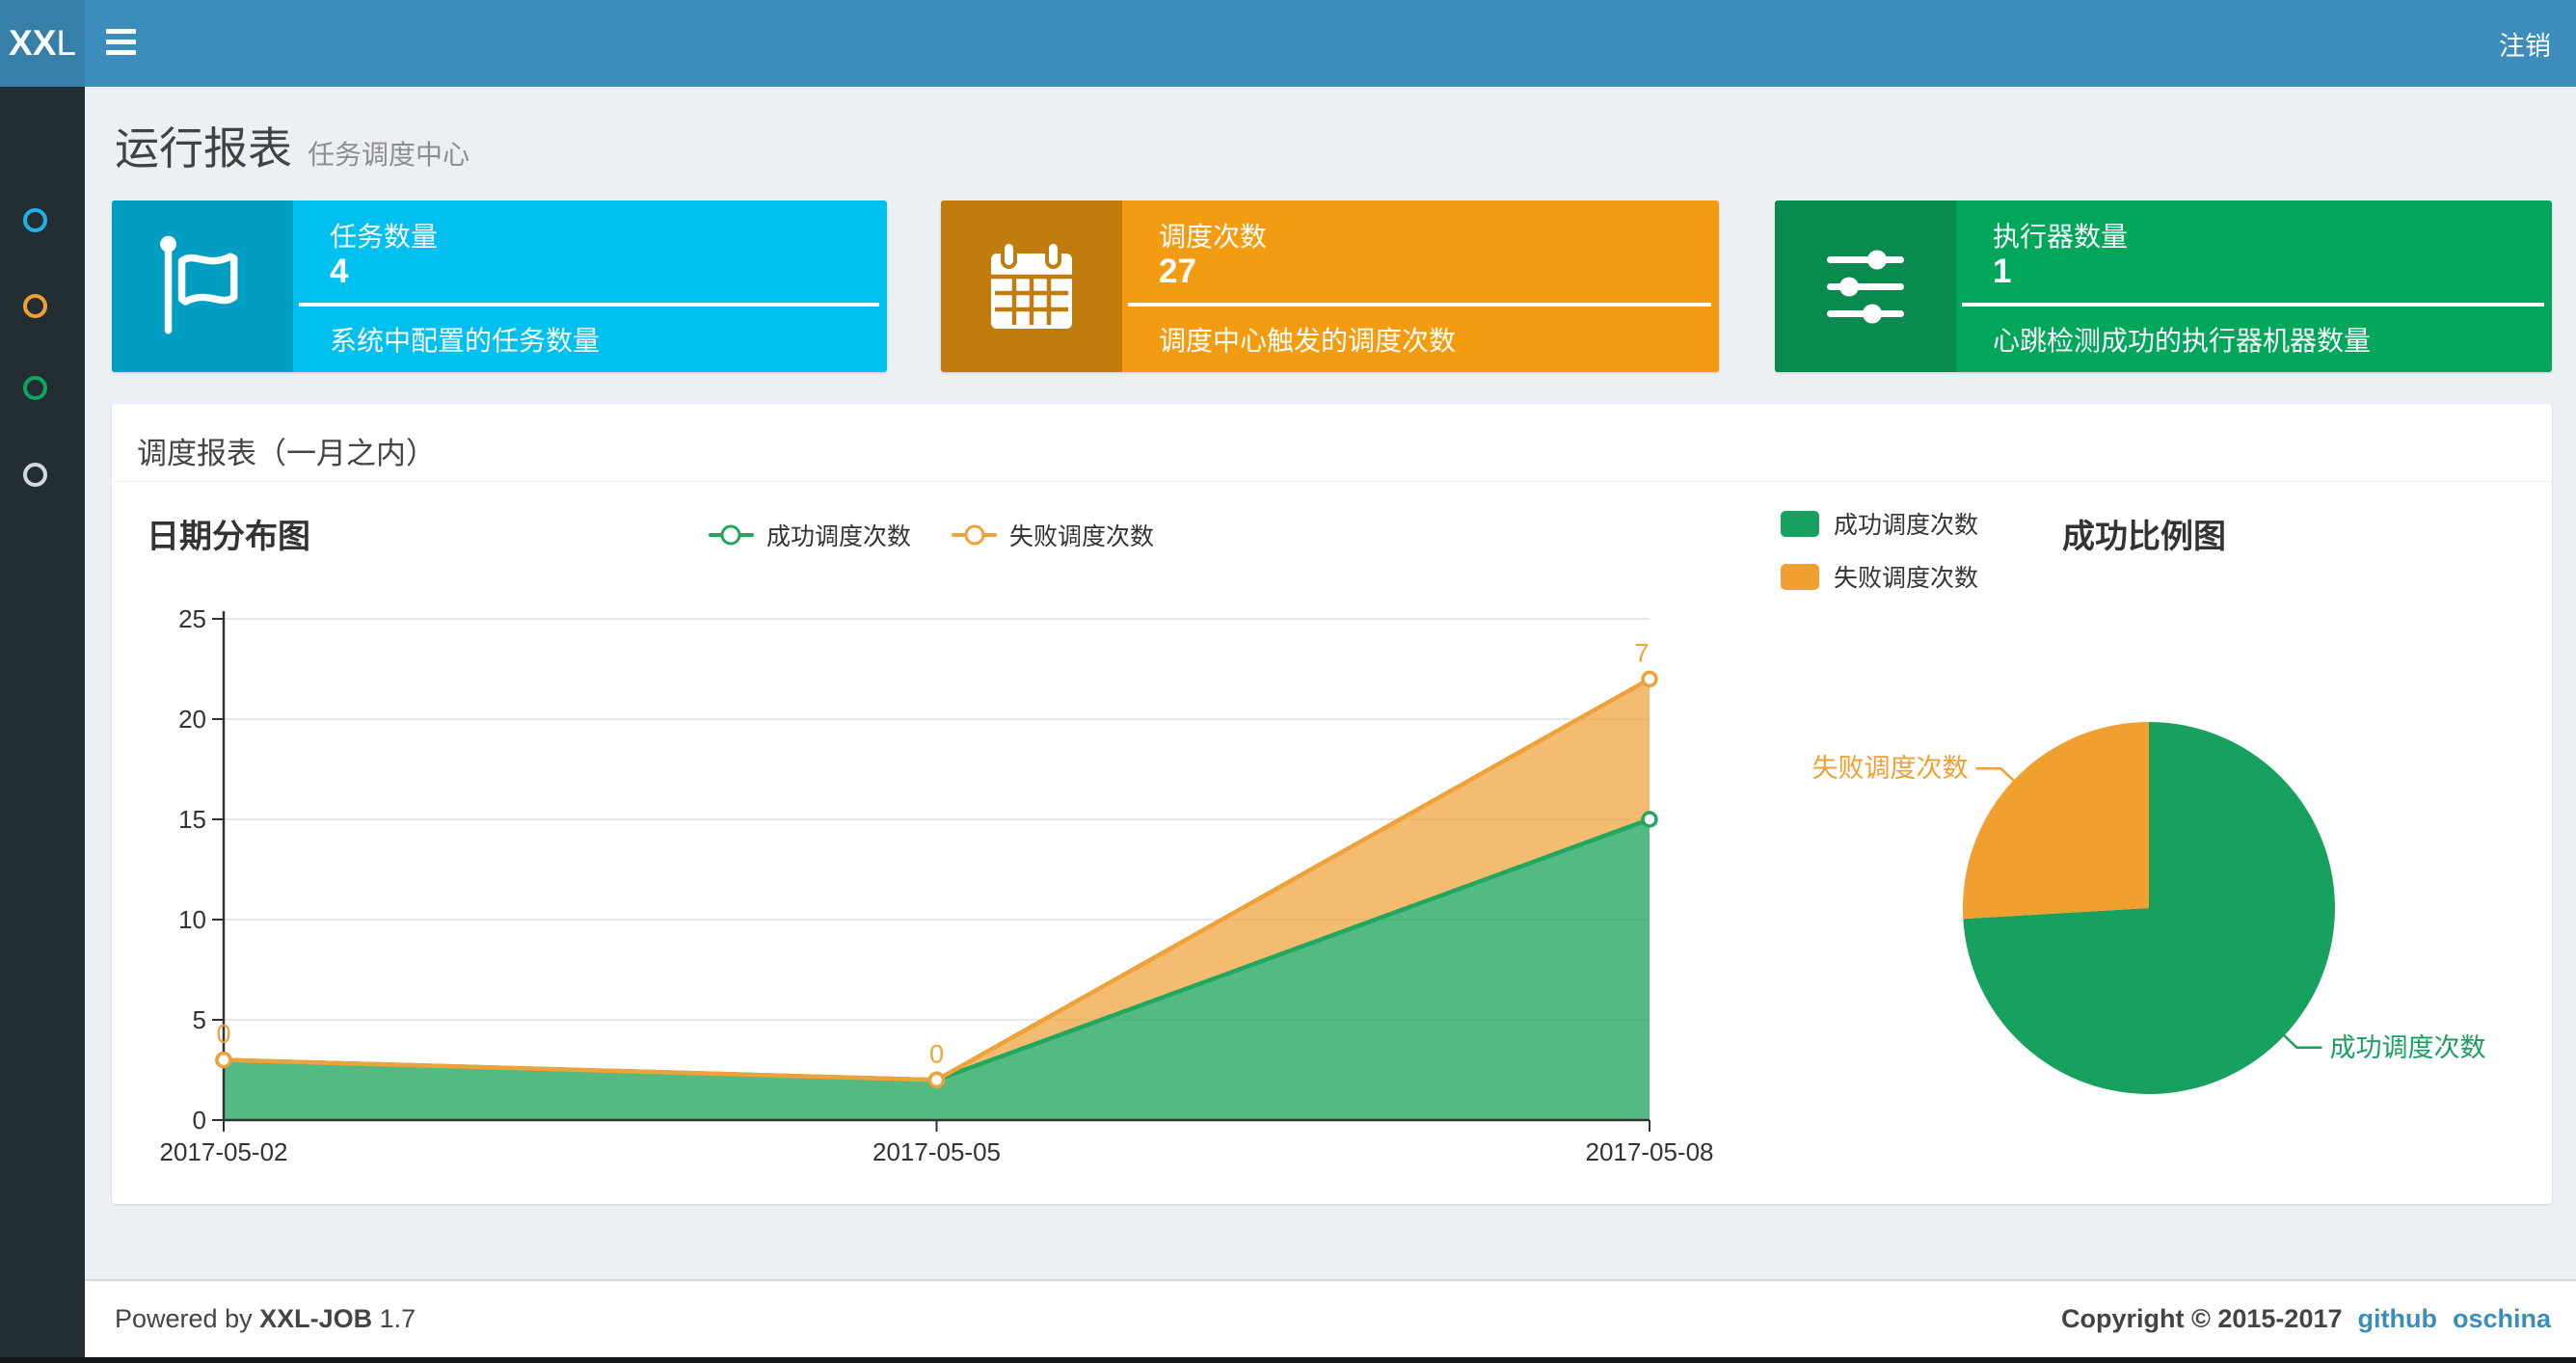  Describe the element at coordinates (1332, 443) in the screenshot. I see `panel-header: 调度报表（一月之内）` at that location.